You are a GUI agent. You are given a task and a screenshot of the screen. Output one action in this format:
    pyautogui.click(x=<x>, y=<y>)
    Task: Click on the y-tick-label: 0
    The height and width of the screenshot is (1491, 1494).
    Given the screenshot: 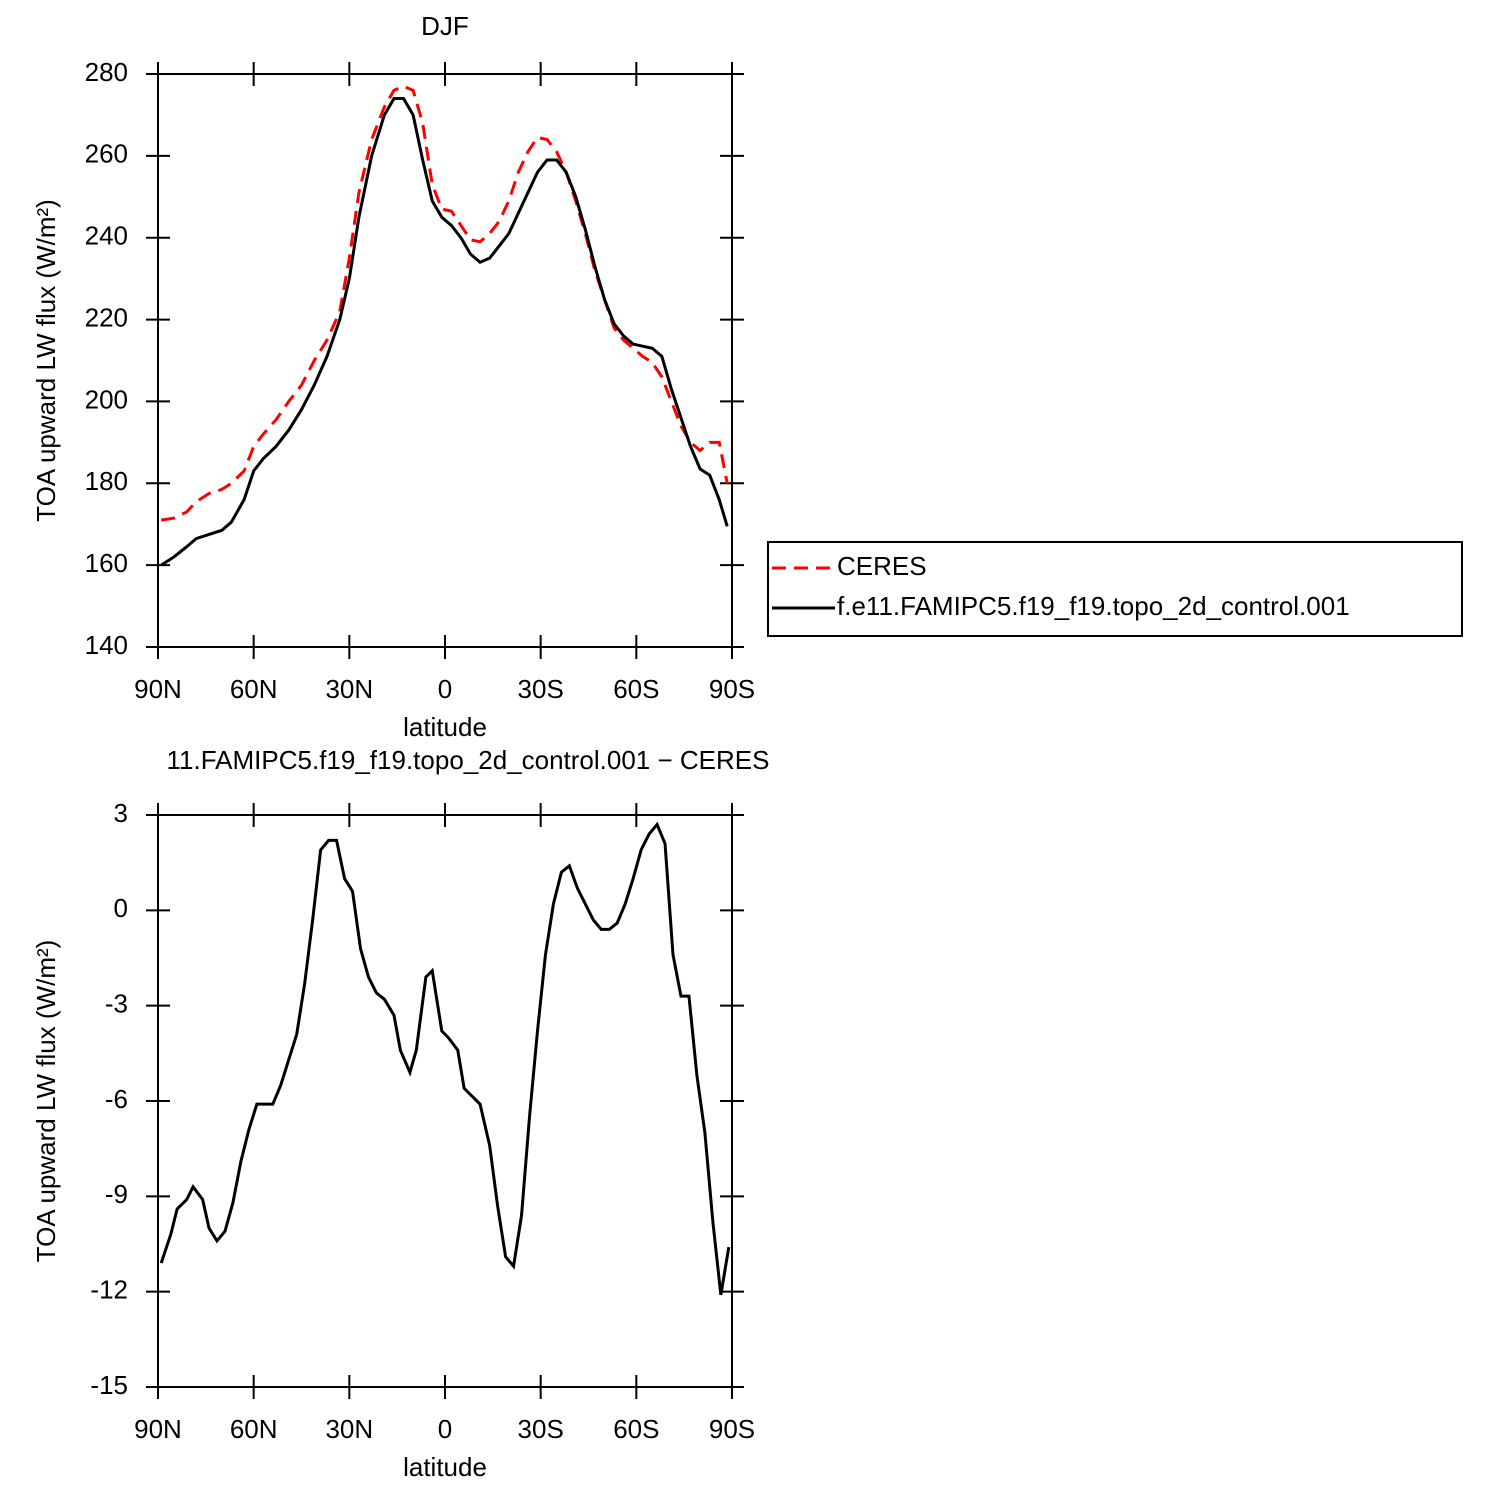 What is the action you would take?
    pyautogui.click(x=121, y=908)
    